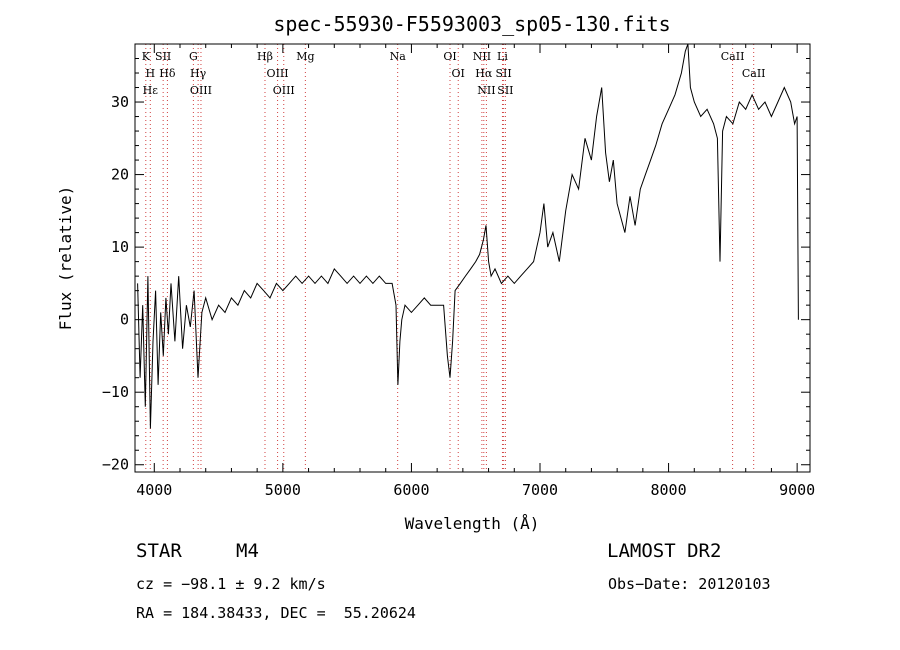 Image resolution: width=900 pixels, height=650 pixels. What do you see at coordinates (689, 584) in the screenshot?
I see `observation-date: Obs−Date: 20120103` at bounding box center [689, 584].